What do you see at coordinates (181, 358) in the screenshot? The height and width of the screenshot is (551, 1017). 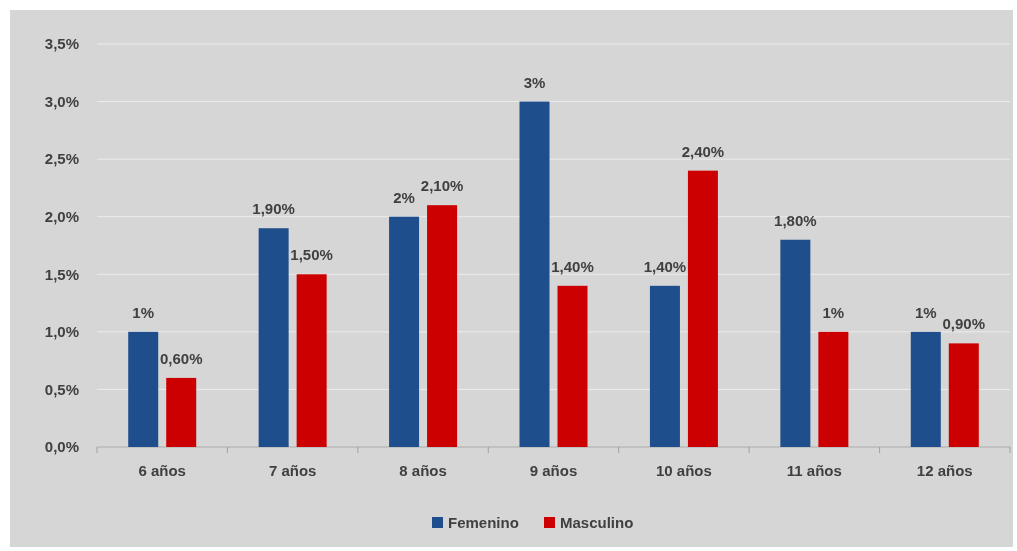 I see `data-label: 0,60%` at bounding box center [181, 358].